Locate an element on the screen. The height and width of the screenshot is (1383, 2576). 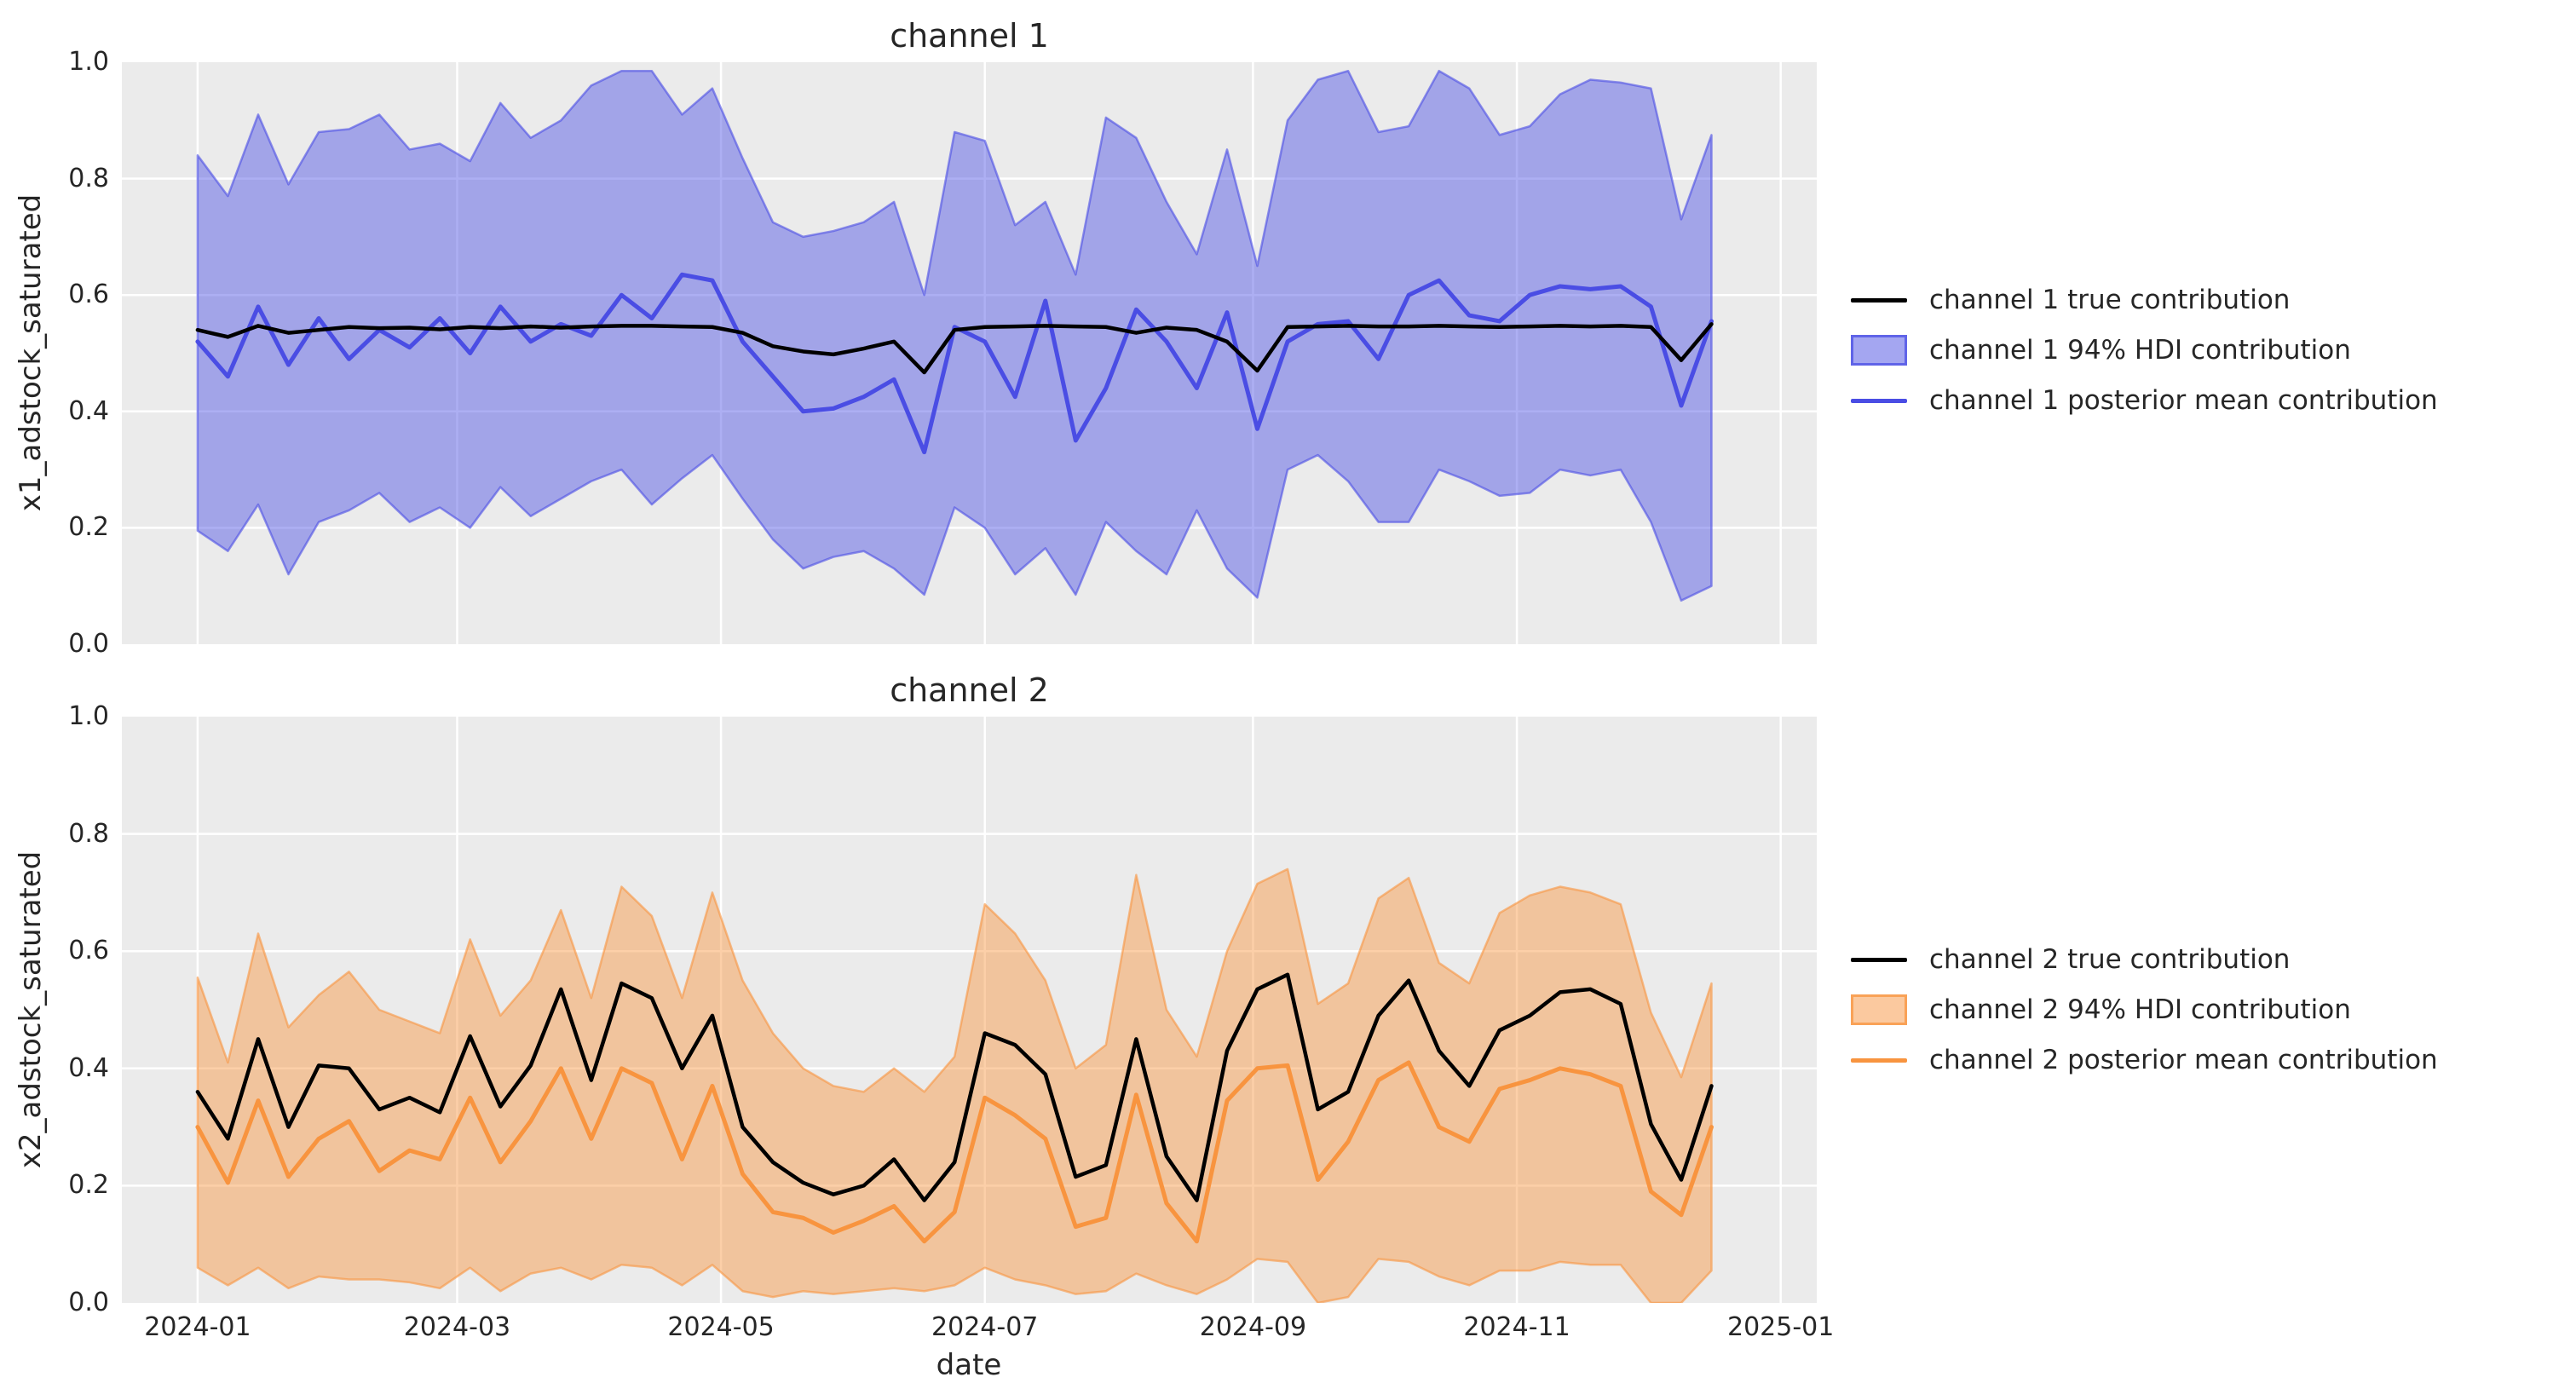
x-tick-label: 2025-01 is located at coordinates (1781, 1327).